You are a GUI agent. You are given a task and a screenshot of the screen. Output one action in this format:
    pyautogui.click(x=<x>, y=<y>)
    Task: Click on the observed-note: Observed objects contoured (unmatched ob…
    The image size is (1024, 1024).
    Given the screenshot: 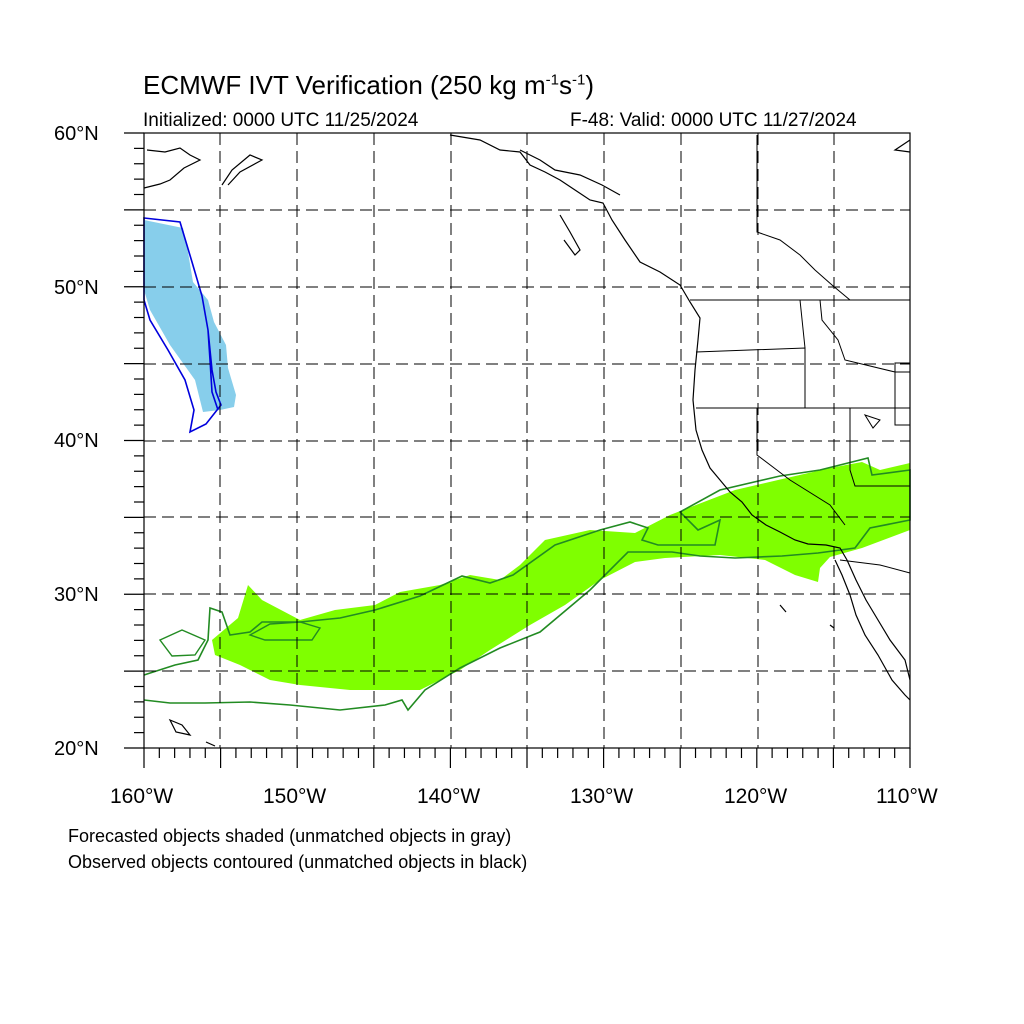 What is the action you would take?
    pyautogui.click(x=298, y=862)
    